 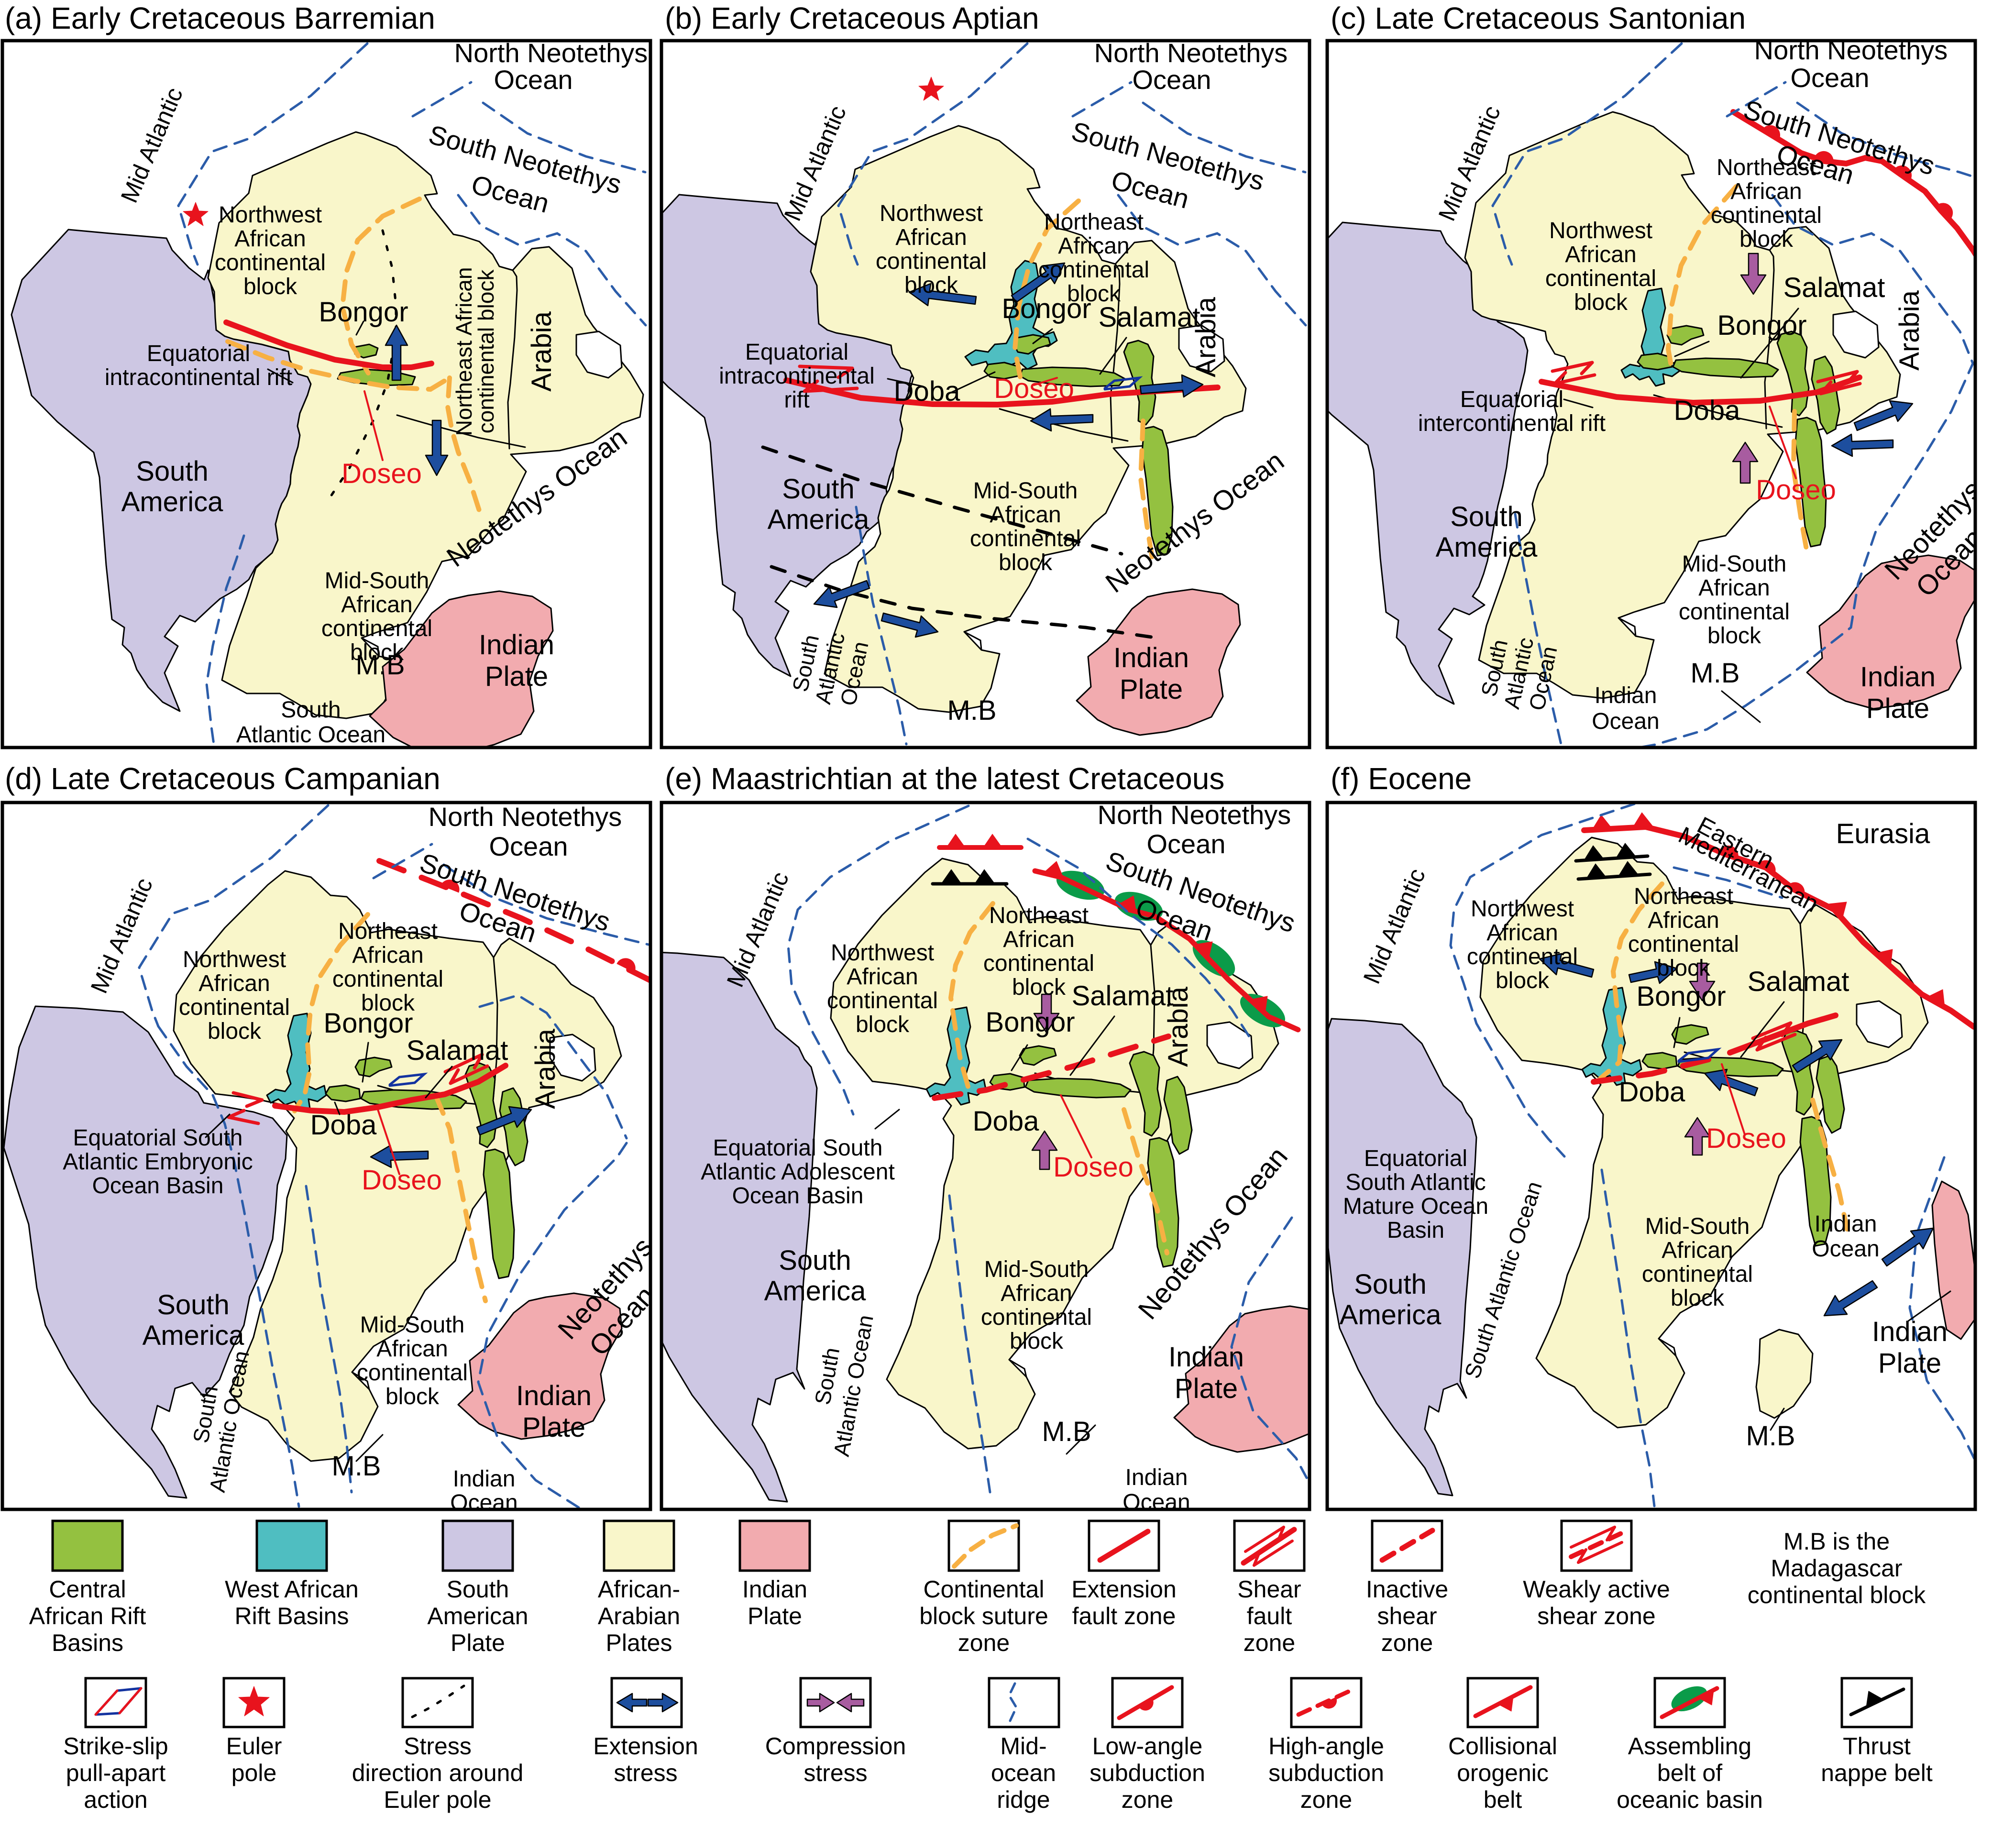 I want to click on svg-text: Stress, so click(x=438, y=1746).